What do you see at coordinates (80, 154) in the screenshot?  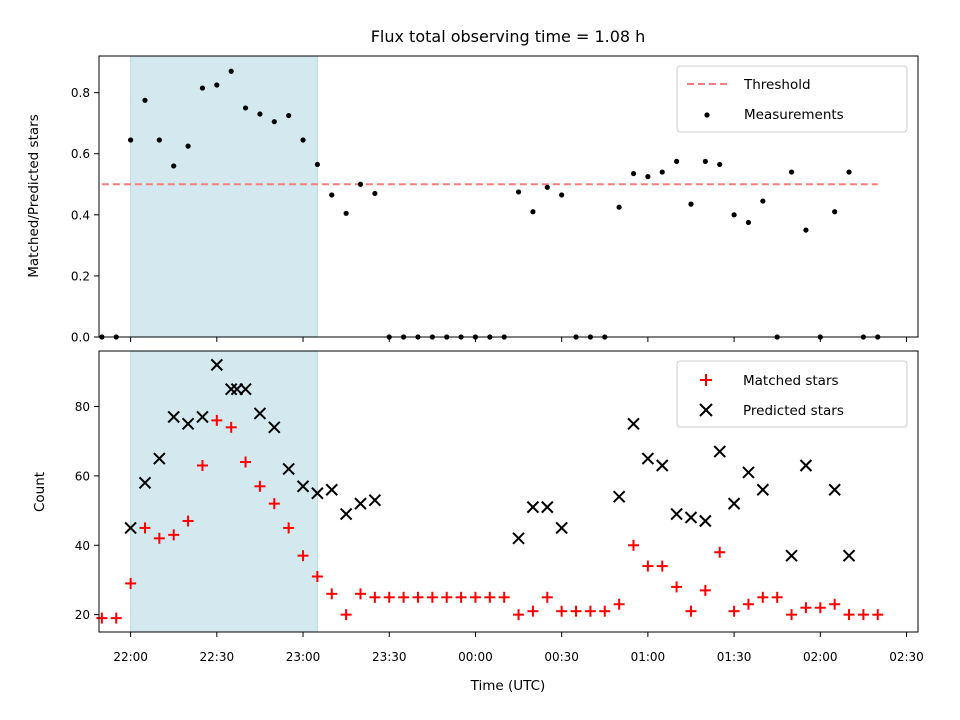 I see `y-tick-label: 0.6` at bounding box center [80, 154].